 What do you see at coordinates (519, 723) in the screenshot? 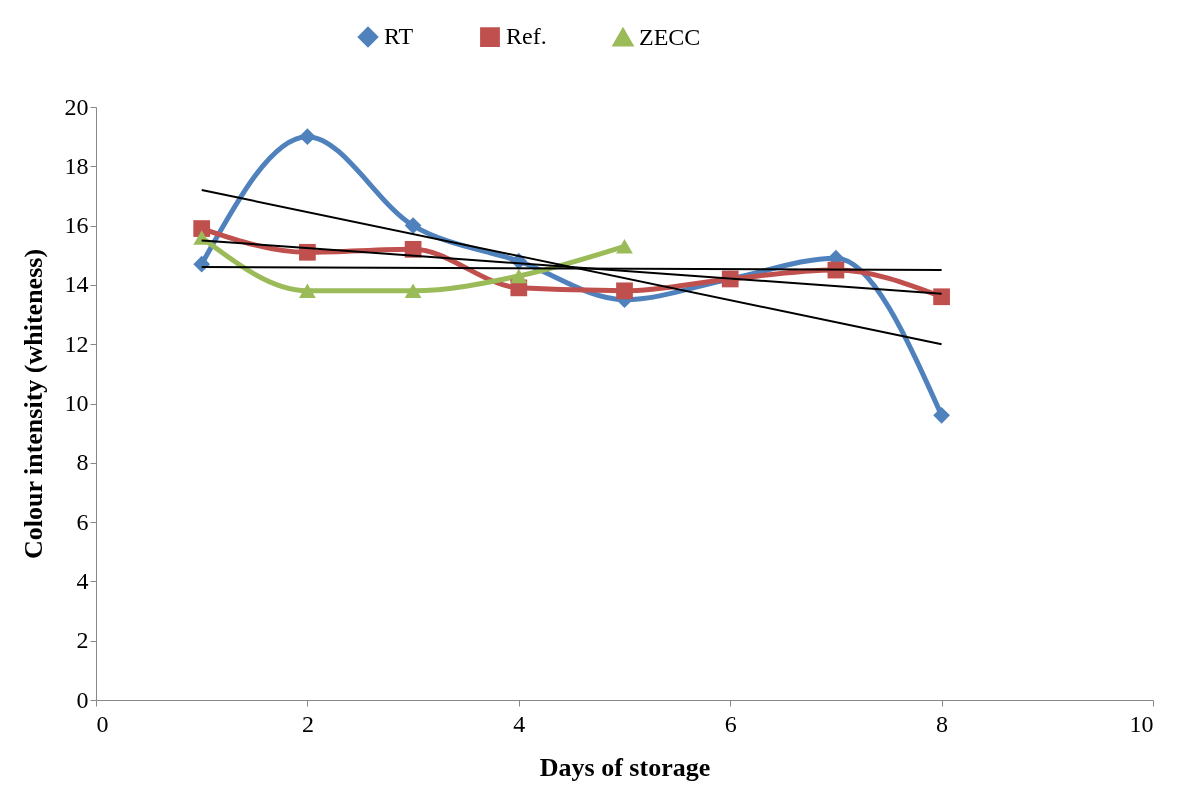
I see `x-tick-label: 4` at bounding box center [519, 723].